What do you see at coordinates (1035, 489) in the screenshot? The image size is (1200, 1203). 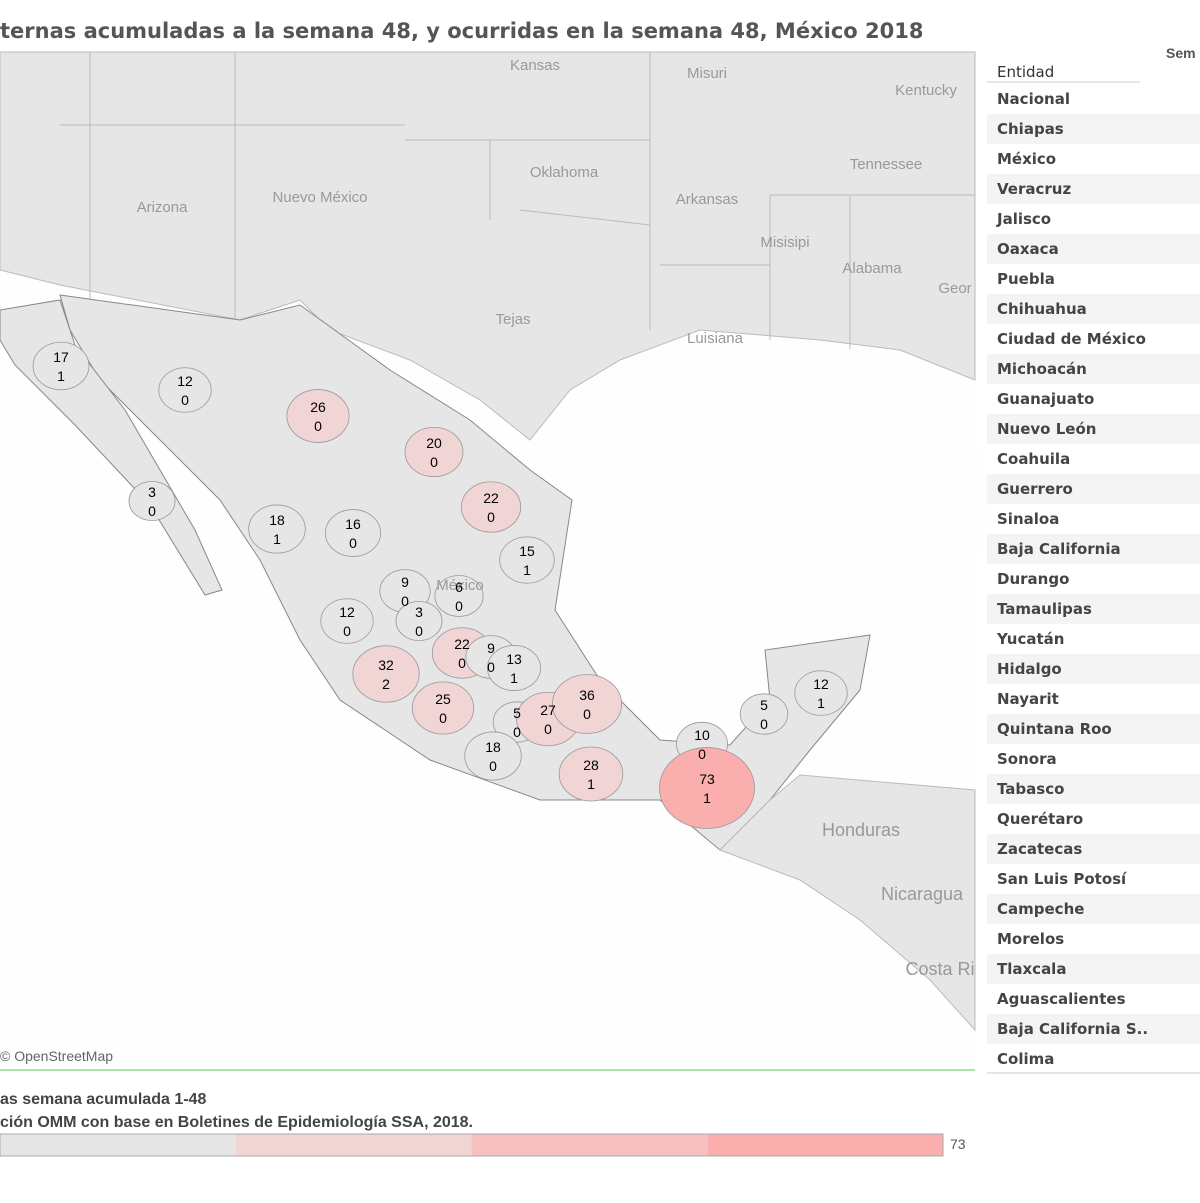 I see `row-label: Guerrero` at bounding box center [1035, 489].